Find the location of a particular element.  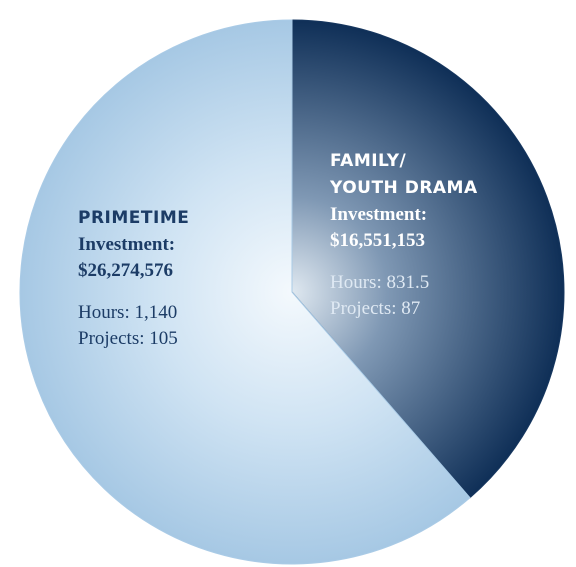

hours-label: Hours: 1,140 is located at coordinates (128, 312).